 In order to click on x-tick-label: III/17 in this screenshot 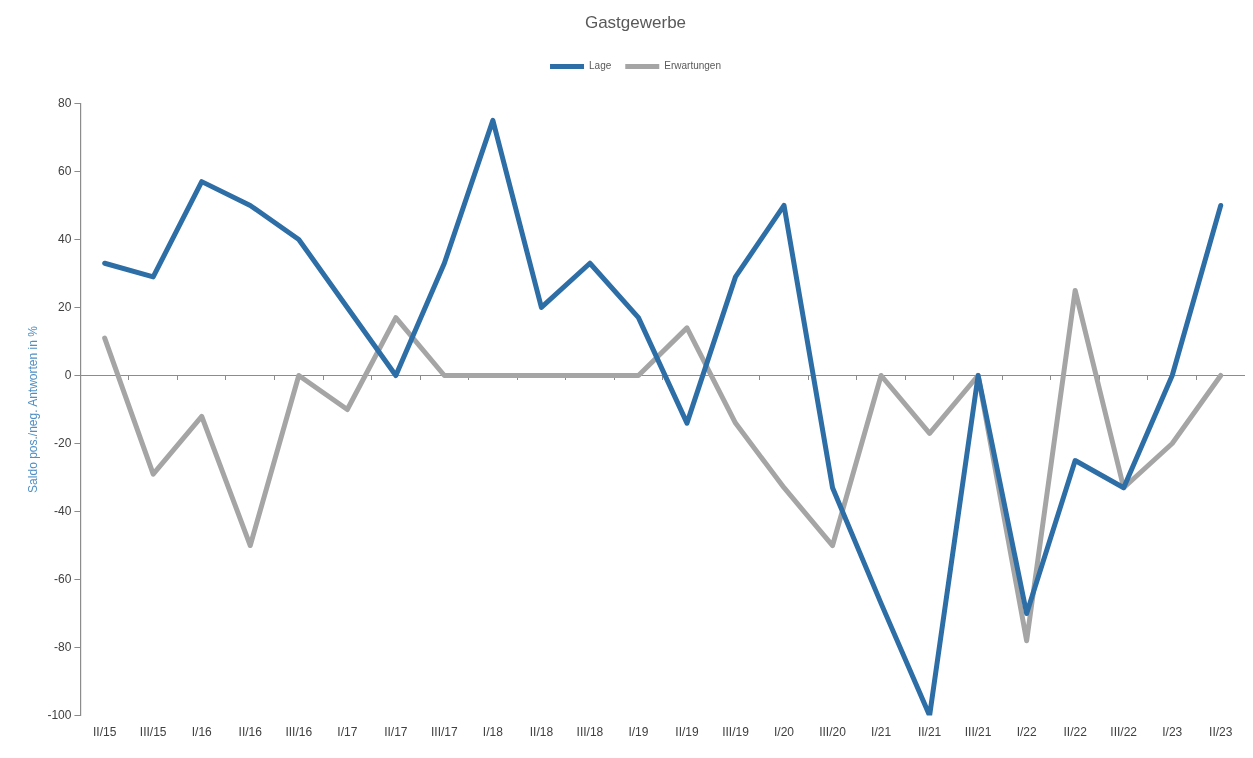, I will do `click(445, 732)`.